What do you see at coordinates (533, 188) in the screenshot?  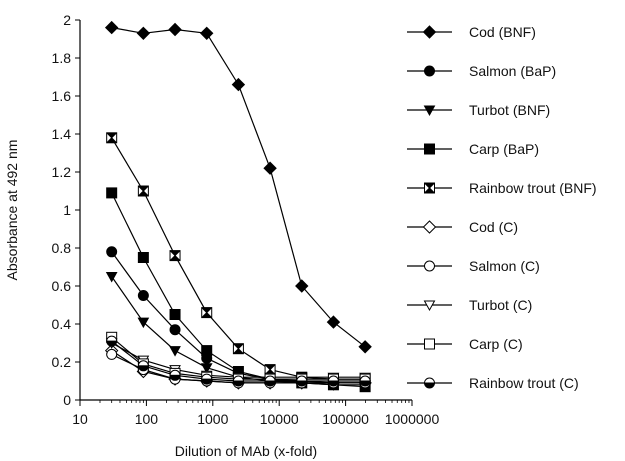 I see `legend-label: Rainbow trout (BNF)` at bounding box center [533, 188].